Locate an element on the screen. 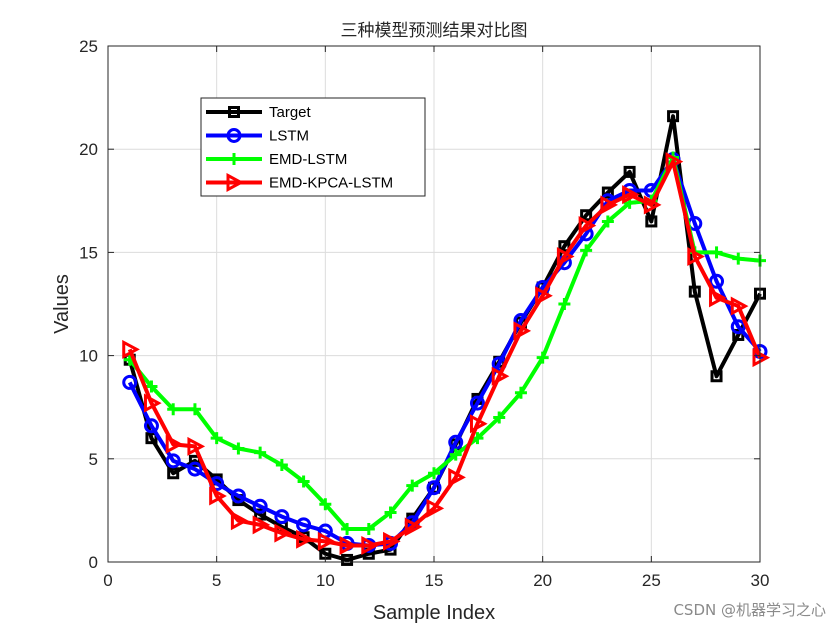 Image resolution: width=840 pixels, height=630 pixels. legend-entry-lstm: LSTM is located at coordinates (257, 136).